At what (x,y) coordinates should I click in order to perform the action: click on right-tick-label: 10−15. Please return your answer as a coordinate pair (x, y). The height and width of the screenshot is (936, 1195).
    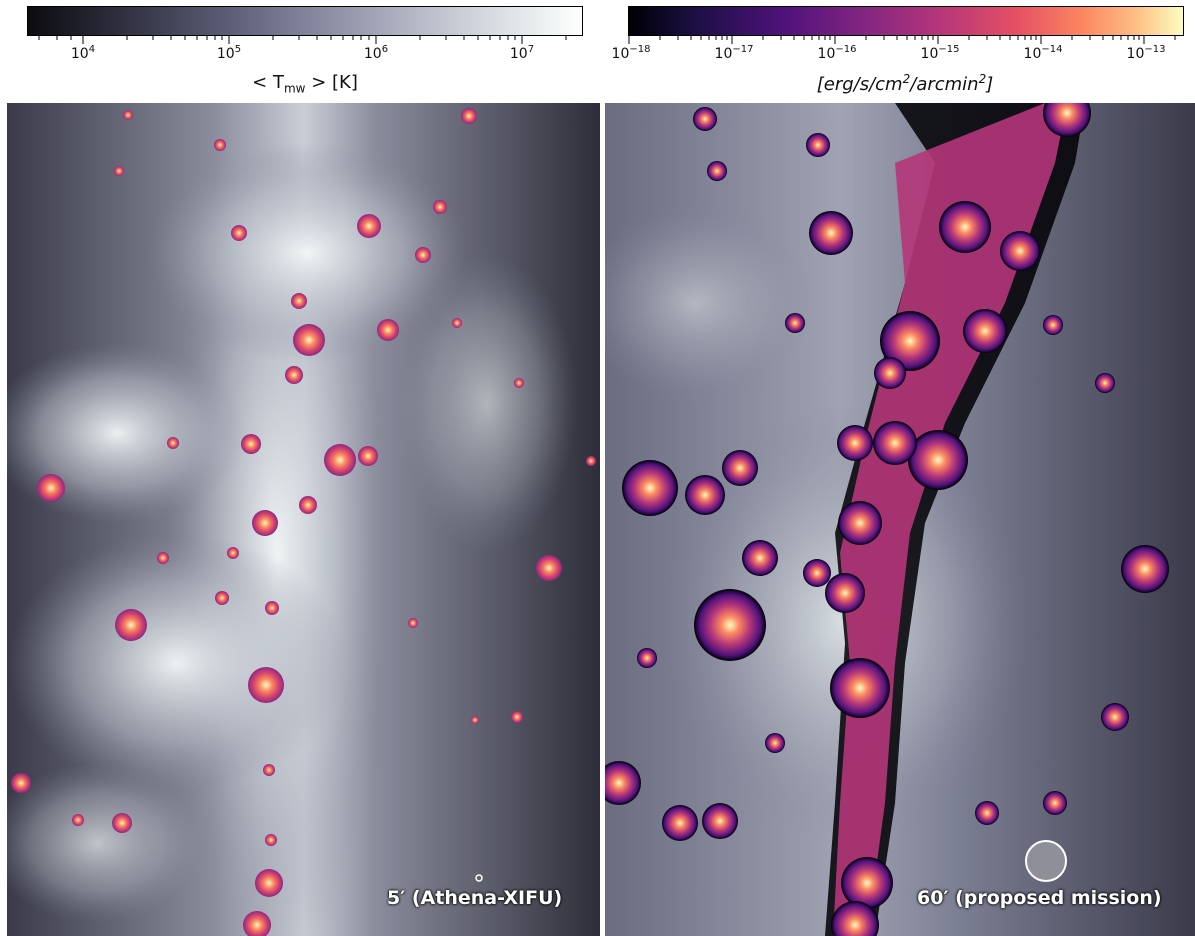
    Looking at the image, I should click on (940, 53).